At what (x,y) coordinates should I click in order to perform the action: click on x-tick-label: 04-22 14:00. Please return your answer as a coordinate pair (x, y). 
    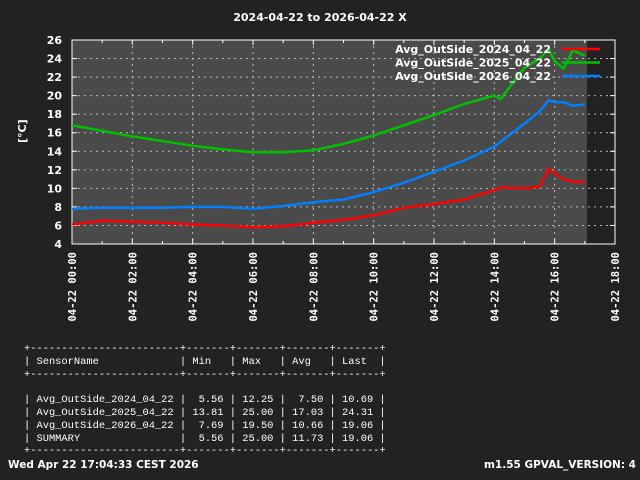
    Looking at the image, I should click on (495, 287).